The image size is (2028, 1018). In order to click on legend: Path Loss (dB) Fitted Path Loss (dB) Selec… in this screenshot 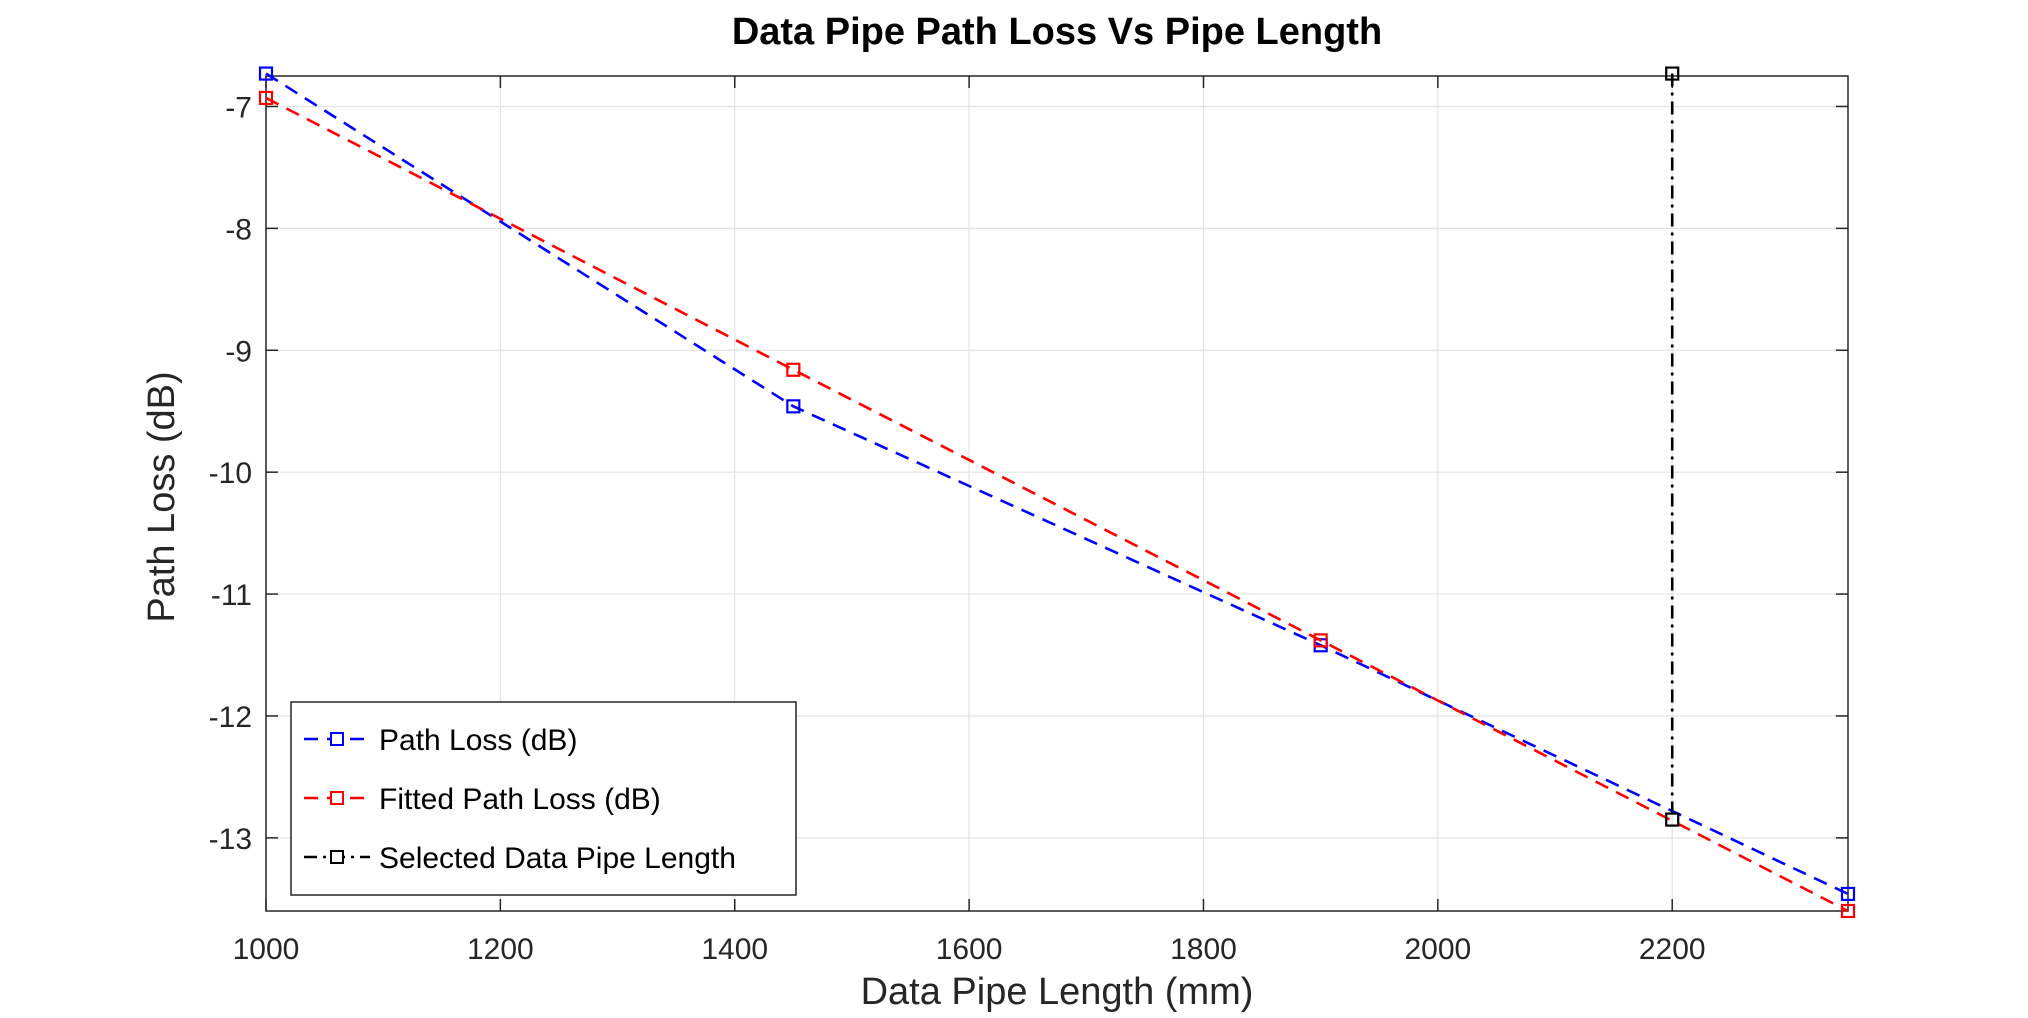, I will do `click(543, 798)`.